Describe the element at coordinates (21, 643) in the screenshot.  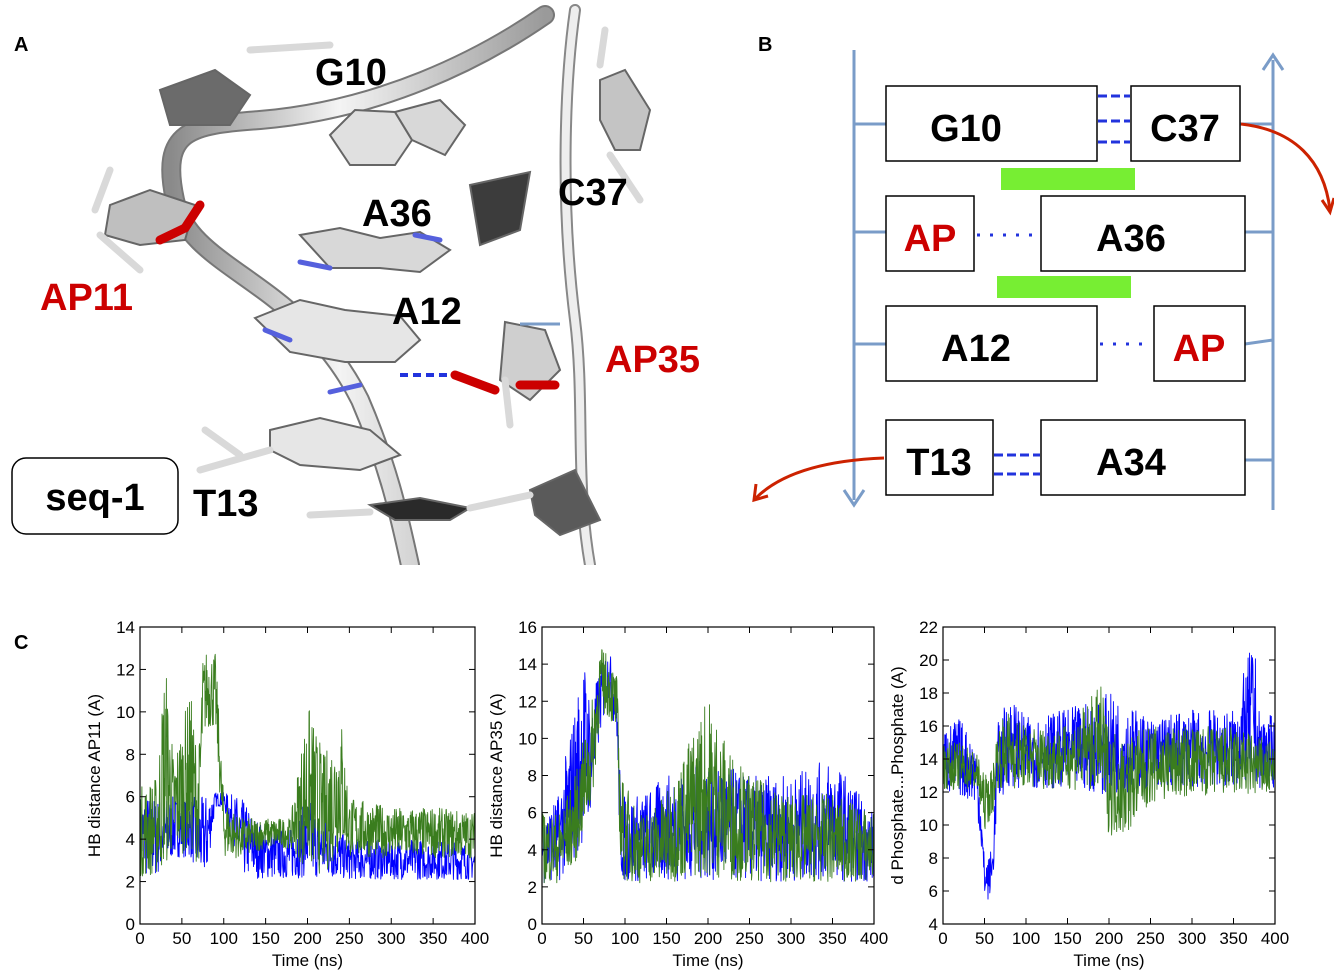
I see `panel-label-c: C` at that location.